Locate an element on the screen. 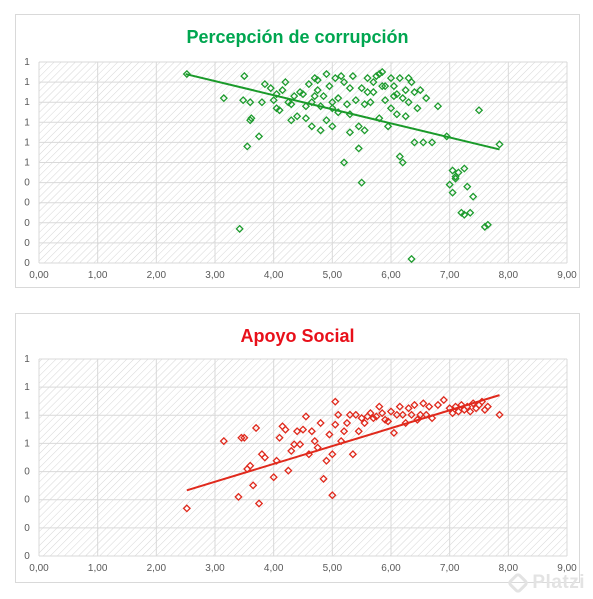  trendline is located at coordinates (342, 112).